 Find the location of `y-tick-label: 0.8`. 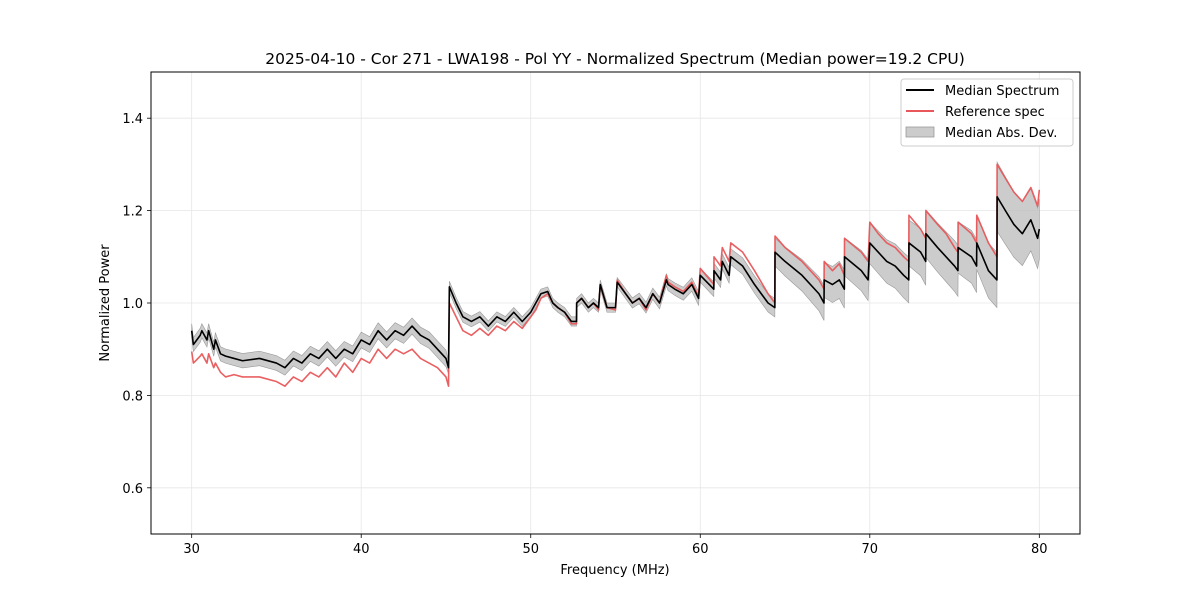

y-tick-label: 0.8 is located at coordinates (132, 396).